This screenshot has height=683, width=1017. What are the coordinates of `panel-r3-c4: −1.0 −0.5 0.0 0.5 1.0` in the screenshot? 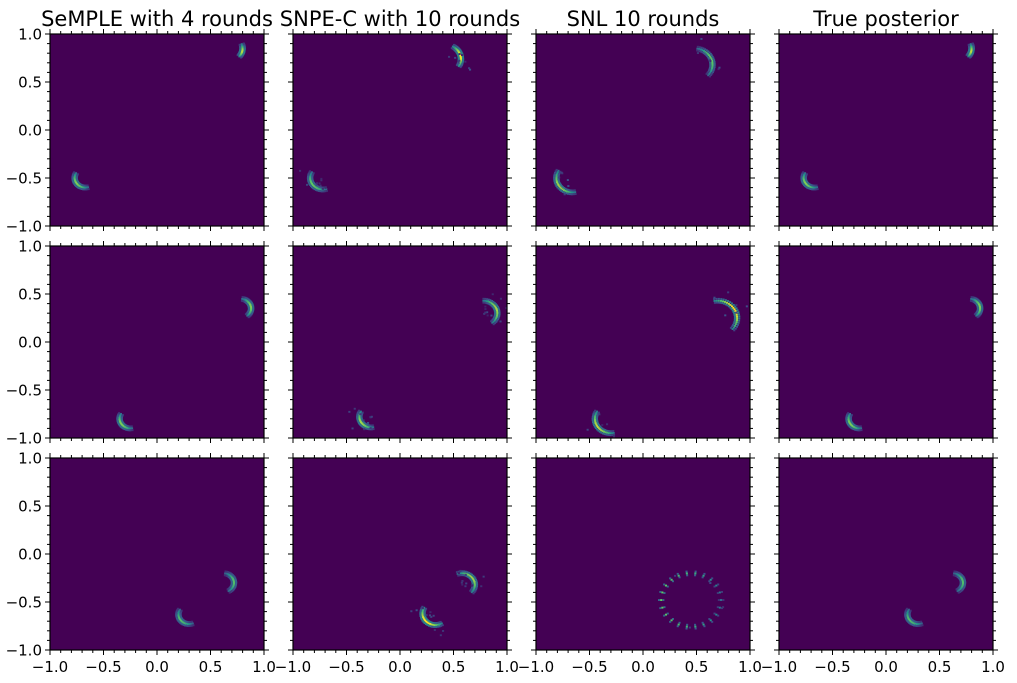 It's located at (883, 564).